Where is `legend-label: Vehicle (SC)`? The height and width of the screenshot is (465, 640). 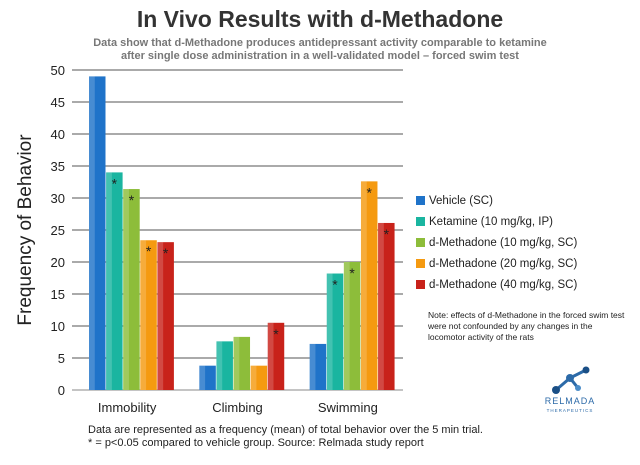
legend-label: Vehicle (SC) is located at coordinates (461, 200).